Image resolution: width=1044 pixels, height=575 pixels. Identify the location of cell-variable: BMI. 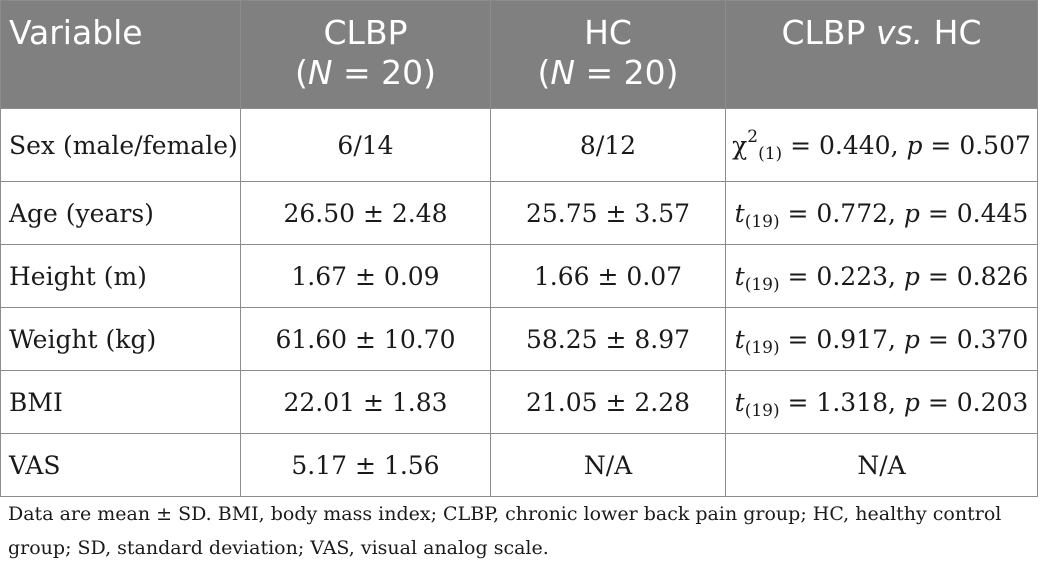
(120, 402).